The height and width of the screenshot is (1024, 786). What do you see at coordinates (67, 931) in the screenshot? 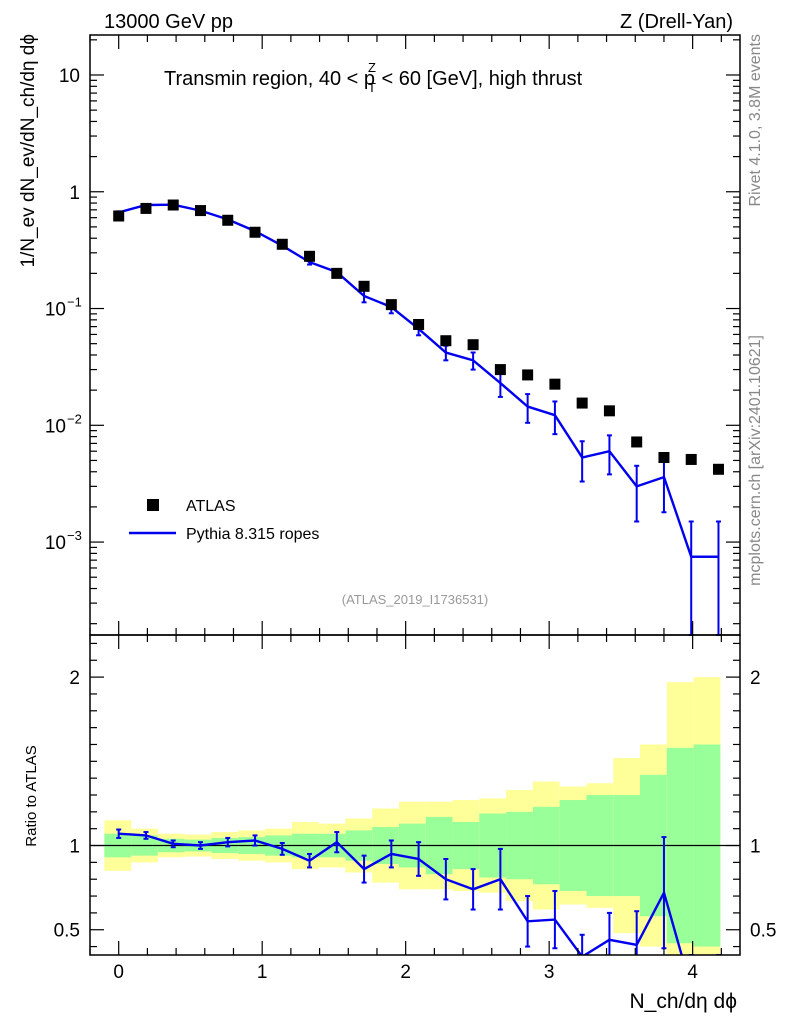
I see `ratio-tick-label-left-0.5: 0.5` at bounding box center [67, 931].